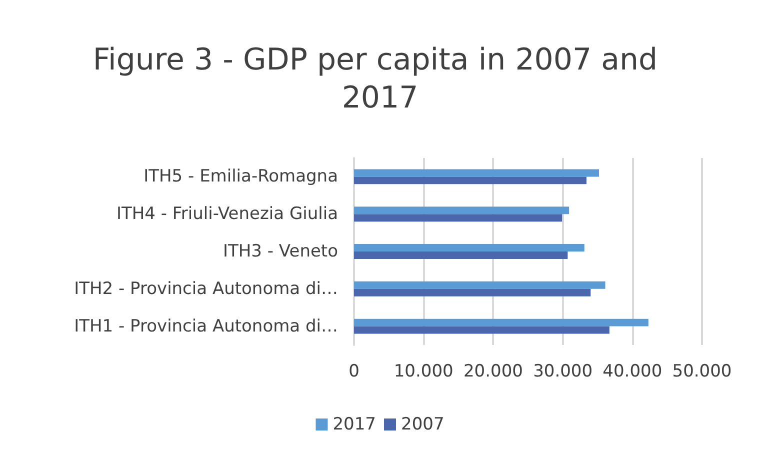  What do you see at coordinates (563, 372) in the screenshot?
I see `x-tick-label: 30.000` at bounding box center [563, 372].